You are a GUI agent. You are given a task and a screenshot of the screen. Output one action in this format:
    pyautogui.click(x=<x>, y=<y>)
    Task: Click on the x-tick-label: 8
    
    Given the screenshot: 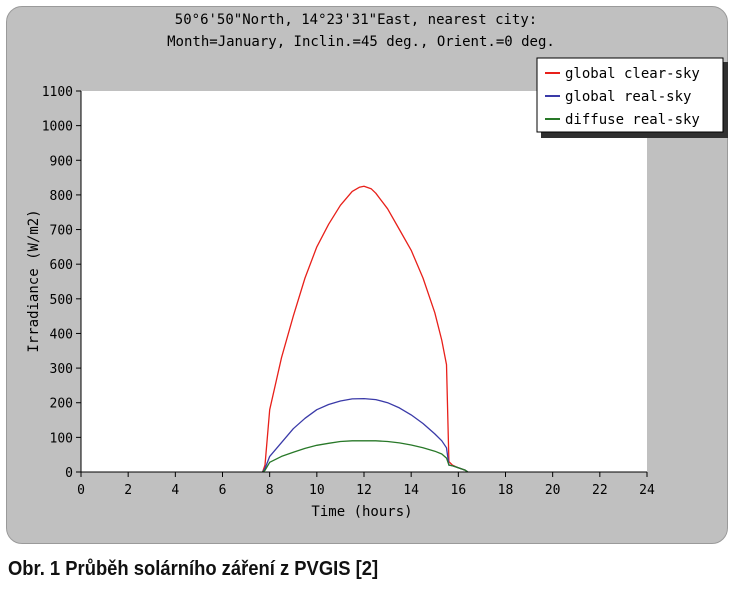 What is the action you would take?
    pyautogui.click(x=270, y=490)
    